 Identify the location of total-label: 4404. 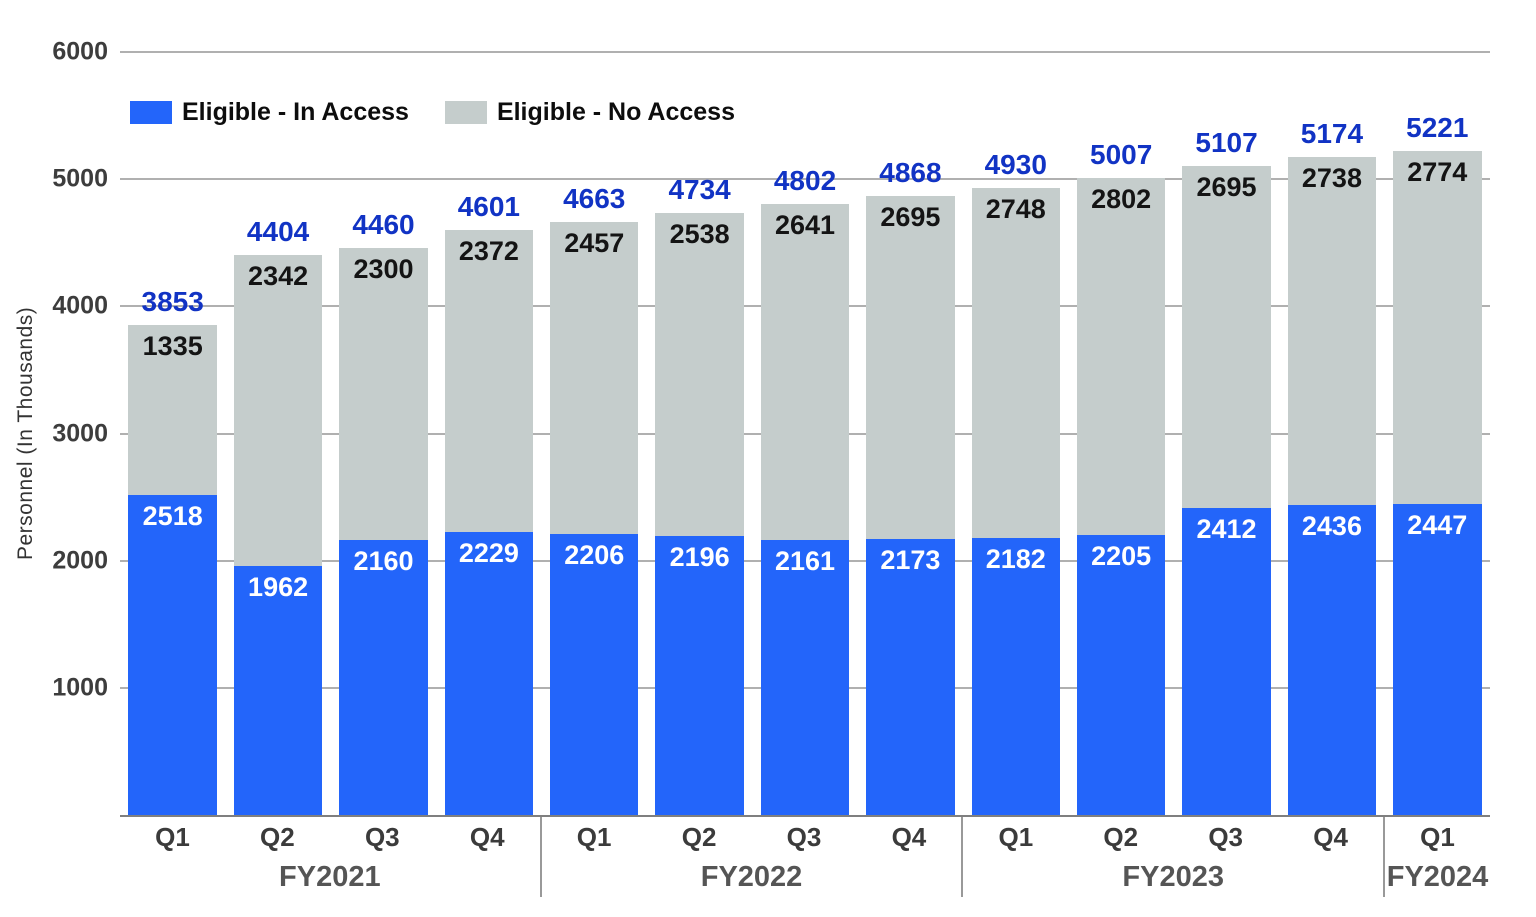
(278, 231).